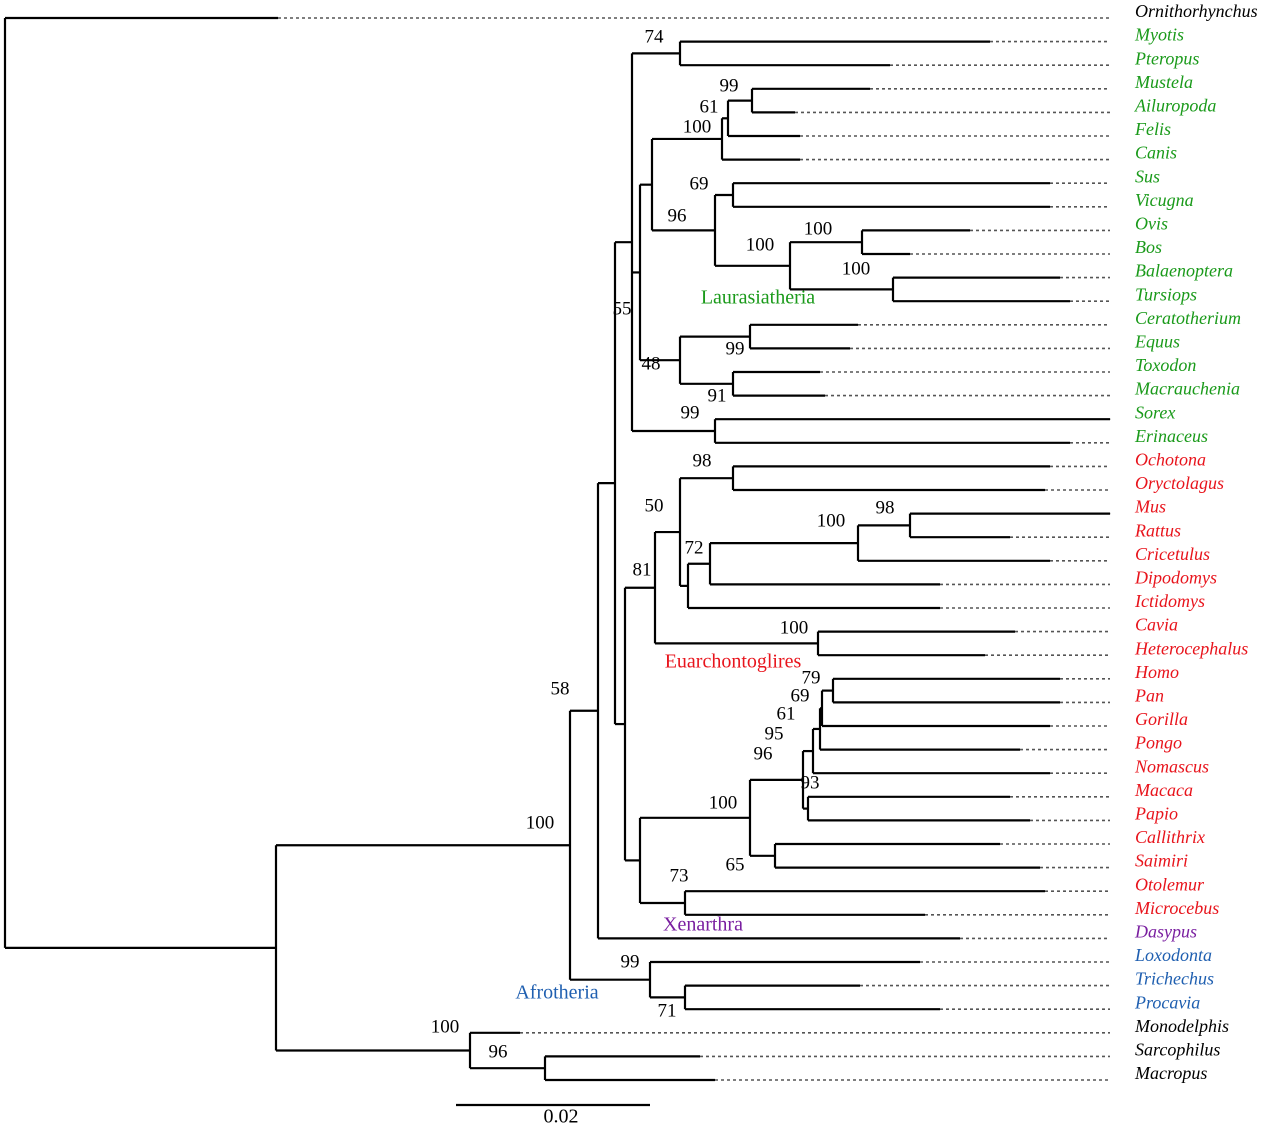  I want to click on taxon-label: Ornithorhynchus, so click(1196, 11).